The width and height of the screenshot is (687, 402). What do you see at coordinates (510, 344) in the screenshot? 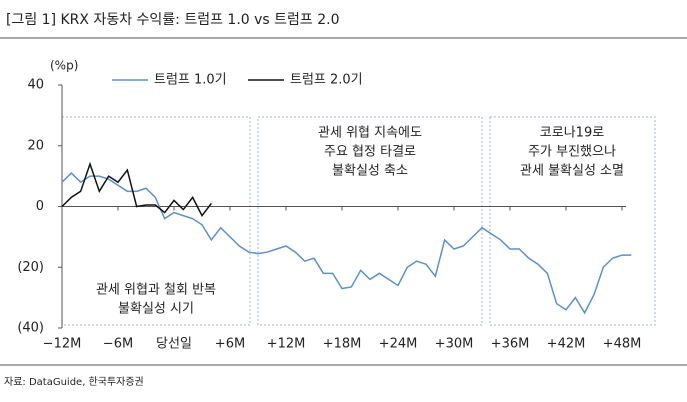
I see `x-tick-label: +36M` at bounding box center [510, 344].